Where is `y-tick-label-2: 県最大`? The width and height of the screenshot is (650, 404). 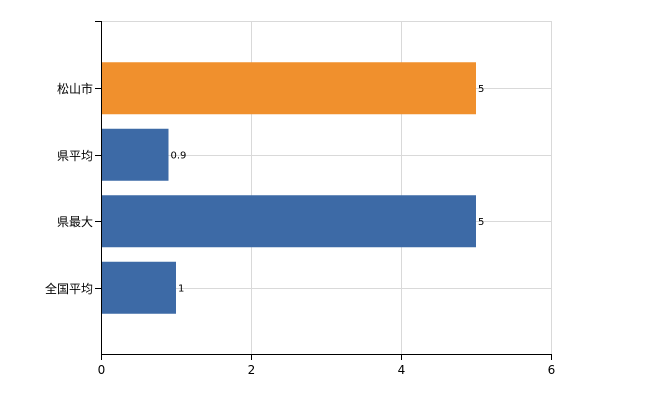 y-tick-label-2: 県最大 is located at coordinates (75, 222).